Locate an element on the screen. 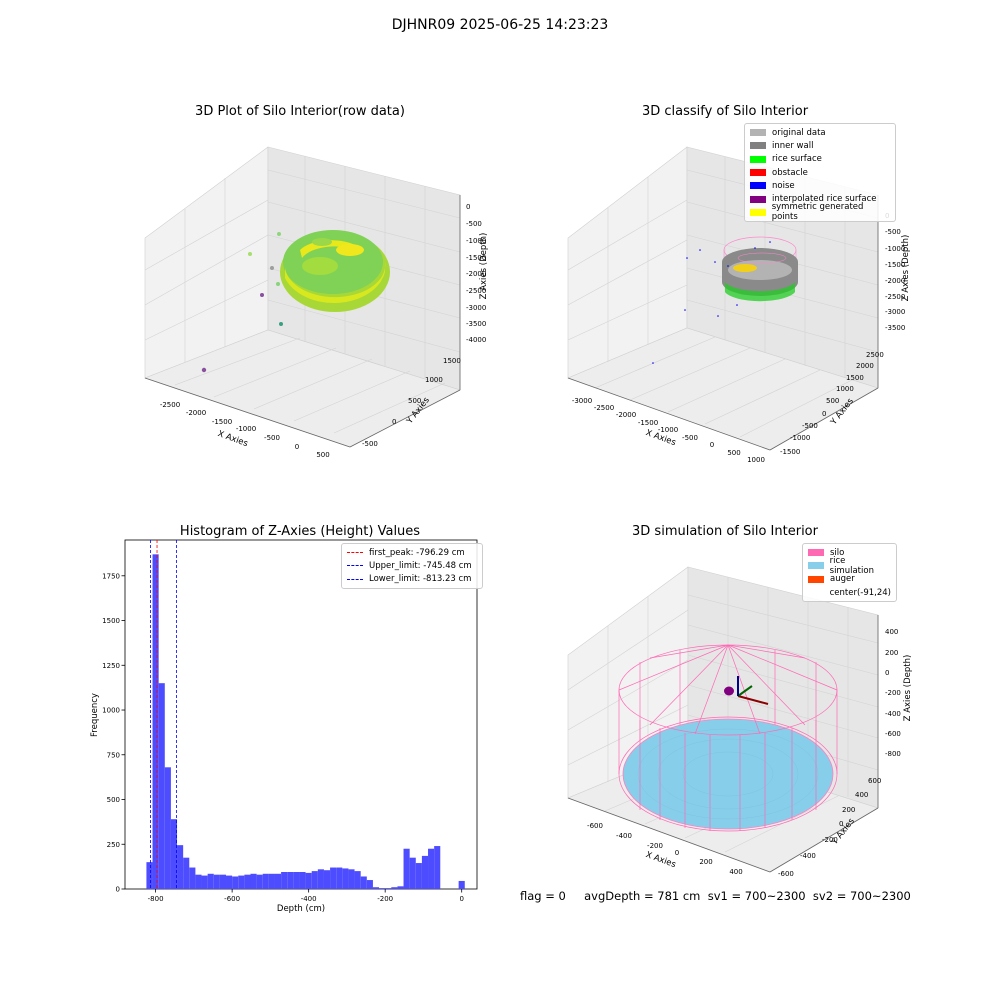 This screenshot has width=1000, height=1000. legend-item: first_peak: -796.29 cm is located at coordinates (412, 552).